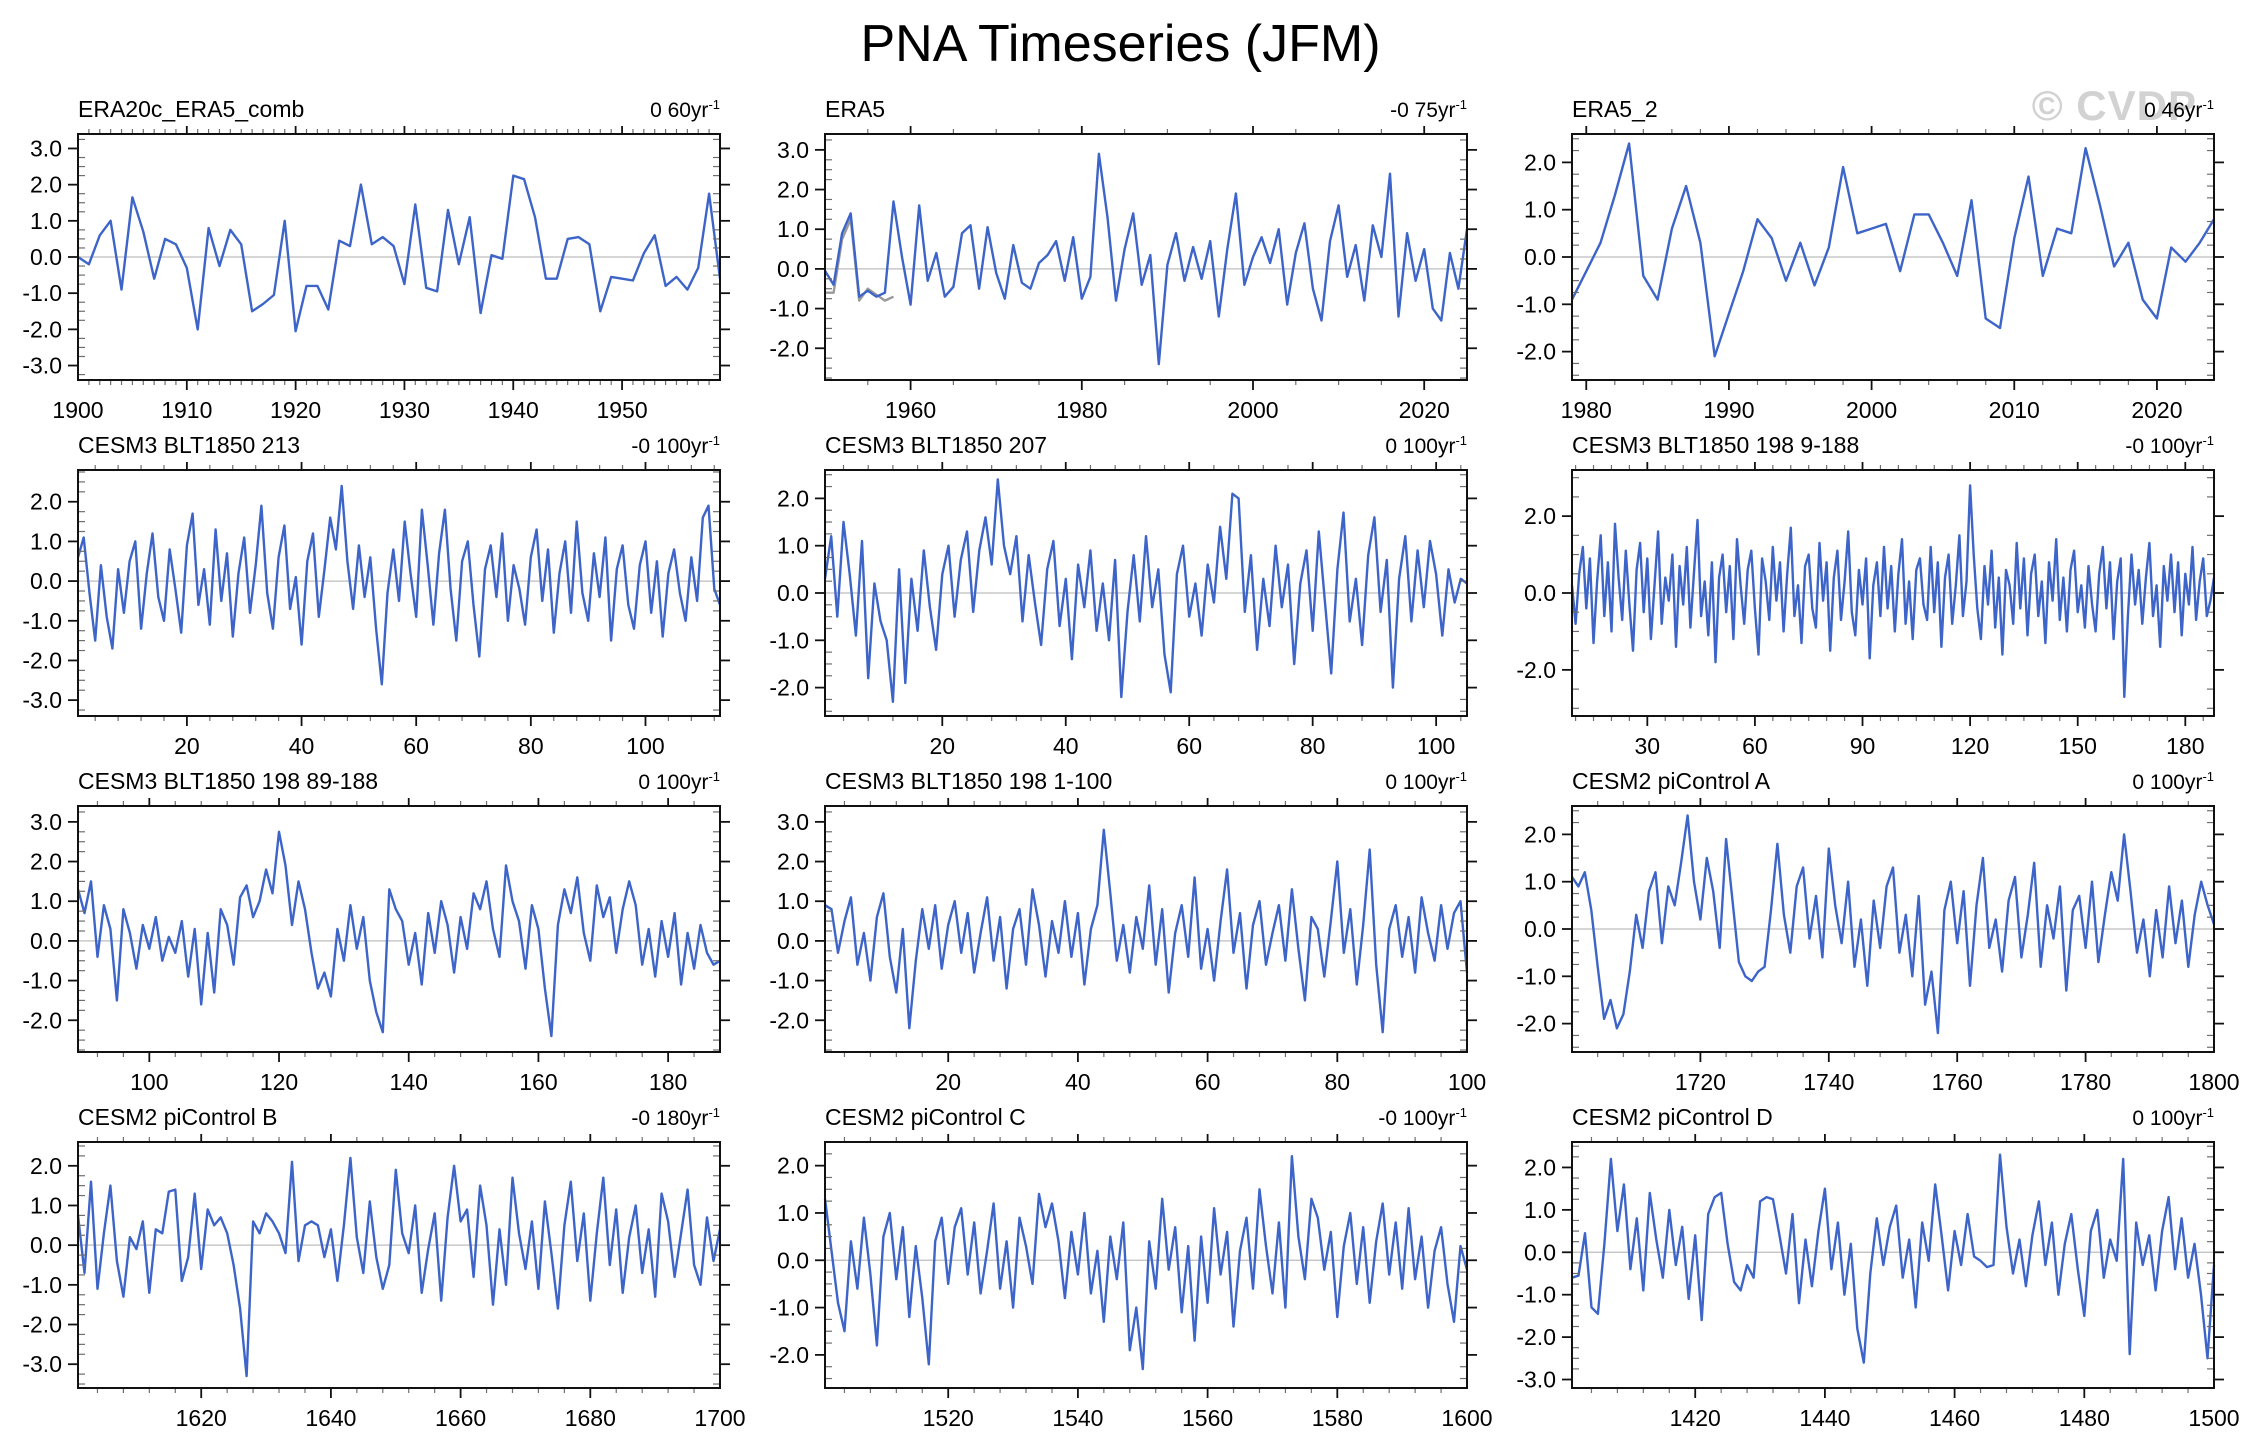  Describe the element at coordinates (2084, 1417) in the screenshot. I see `x-tick-label: 1480` at that location.